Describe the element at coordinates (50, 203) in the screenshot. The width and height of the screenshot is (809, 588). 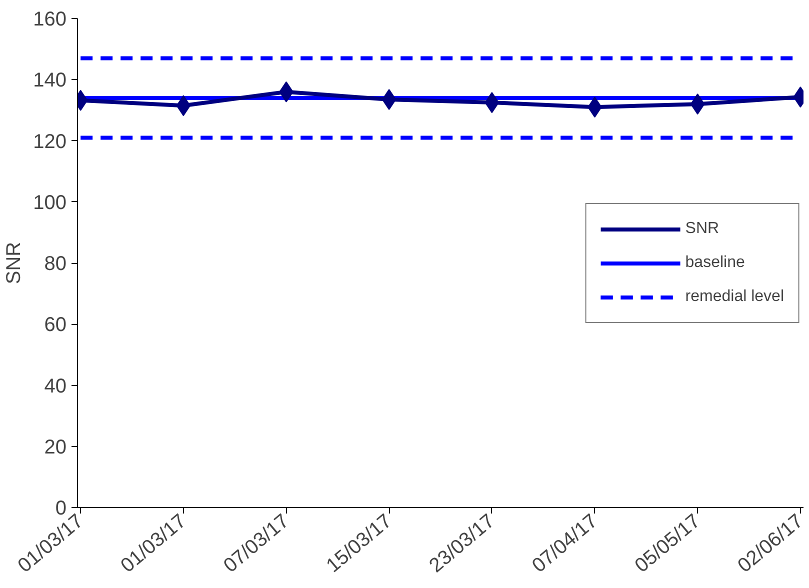
I see `y-tick-label: 100` at that location.